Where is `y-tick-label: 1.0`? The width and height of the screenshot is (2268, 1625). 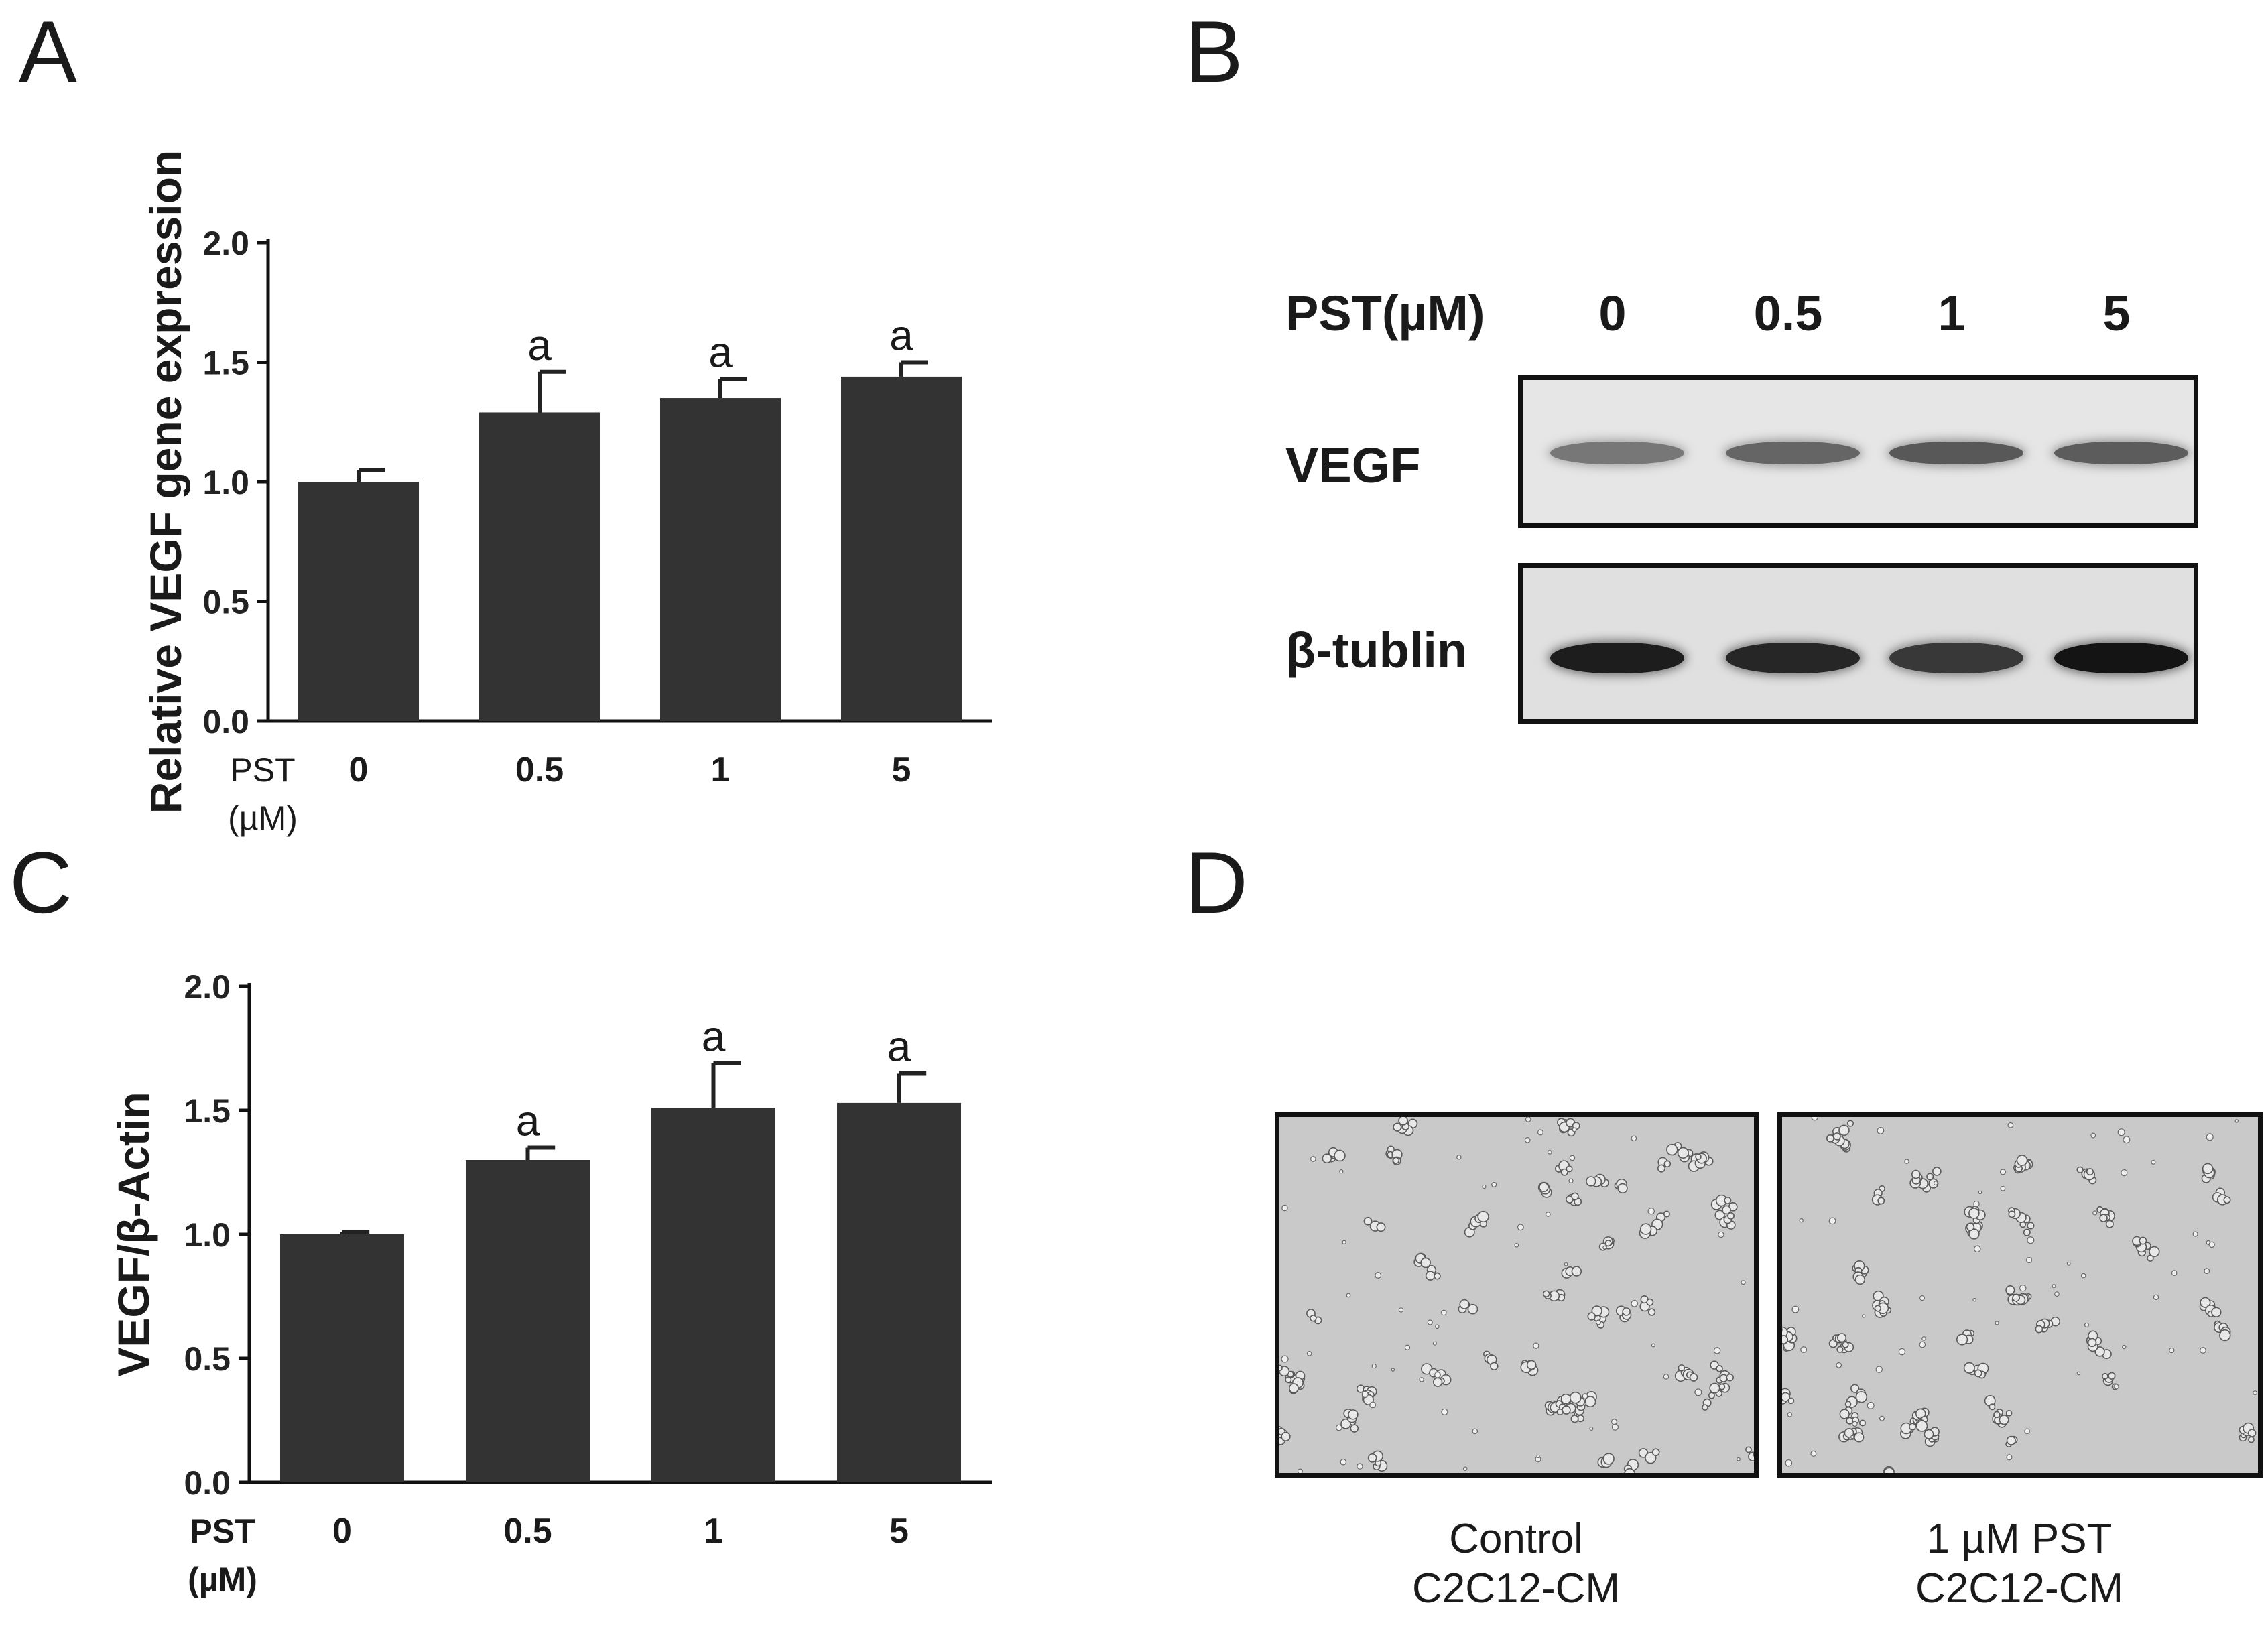 y-tick-label: 1.0 is located at coordinates (208, 1235).